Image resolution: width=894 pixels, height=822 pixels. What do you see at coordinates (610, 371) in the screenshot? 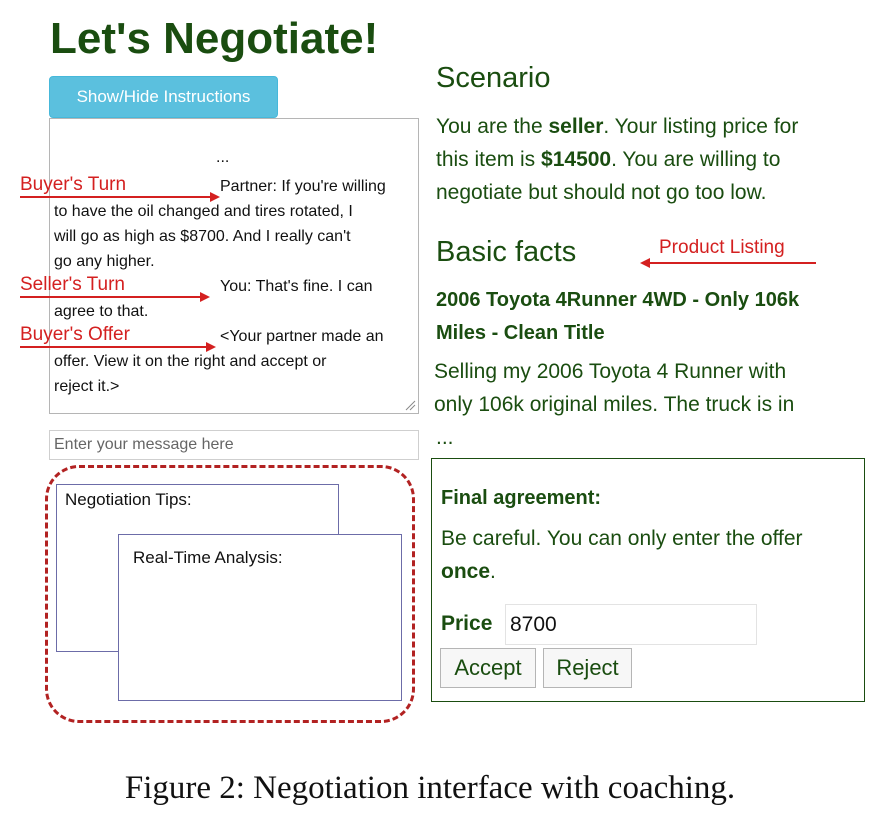
I see `listing-description: Selling my 2006 Toyota 4 Runner with` at bounding box center [610, 371].